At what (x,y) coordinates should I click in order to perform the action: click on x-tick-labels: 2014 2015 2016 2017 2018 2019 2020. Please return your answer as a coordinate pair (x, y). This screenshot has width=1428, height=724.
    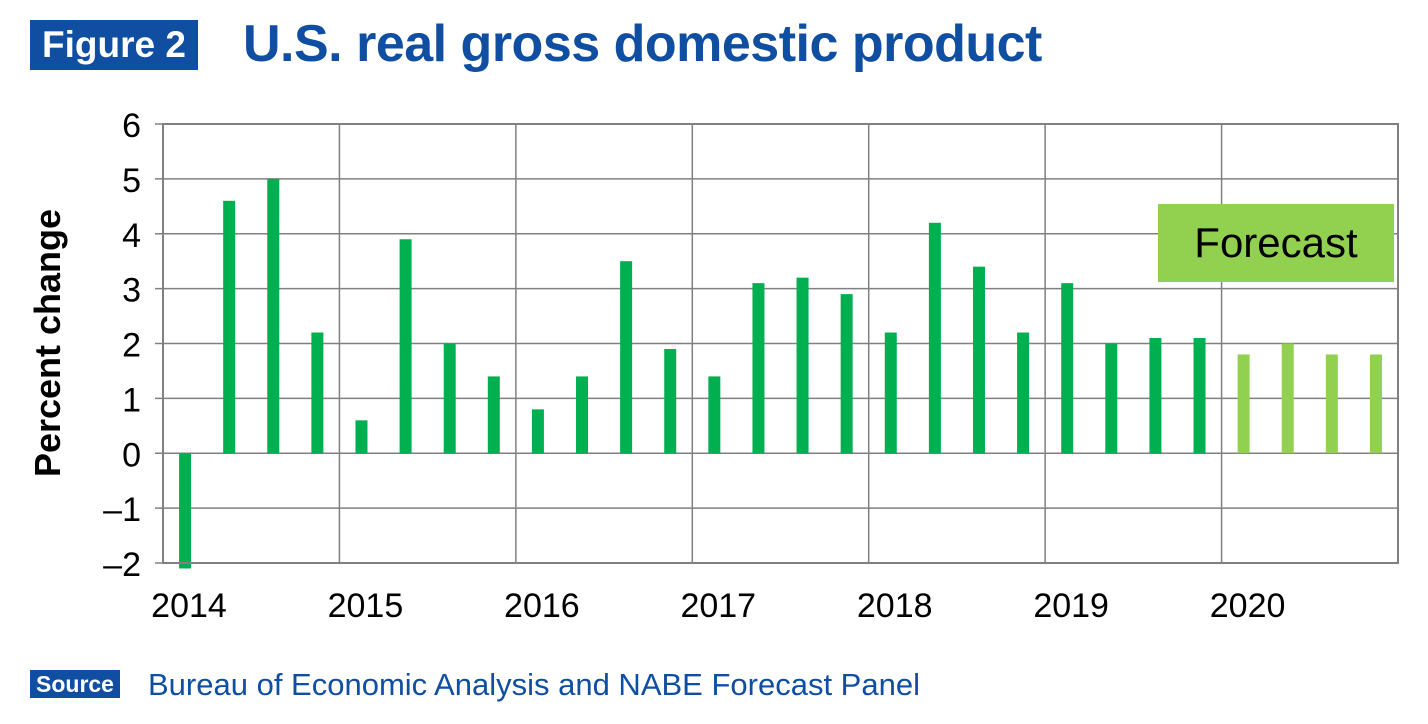
    Looking at the image, I should click on (718, 606).